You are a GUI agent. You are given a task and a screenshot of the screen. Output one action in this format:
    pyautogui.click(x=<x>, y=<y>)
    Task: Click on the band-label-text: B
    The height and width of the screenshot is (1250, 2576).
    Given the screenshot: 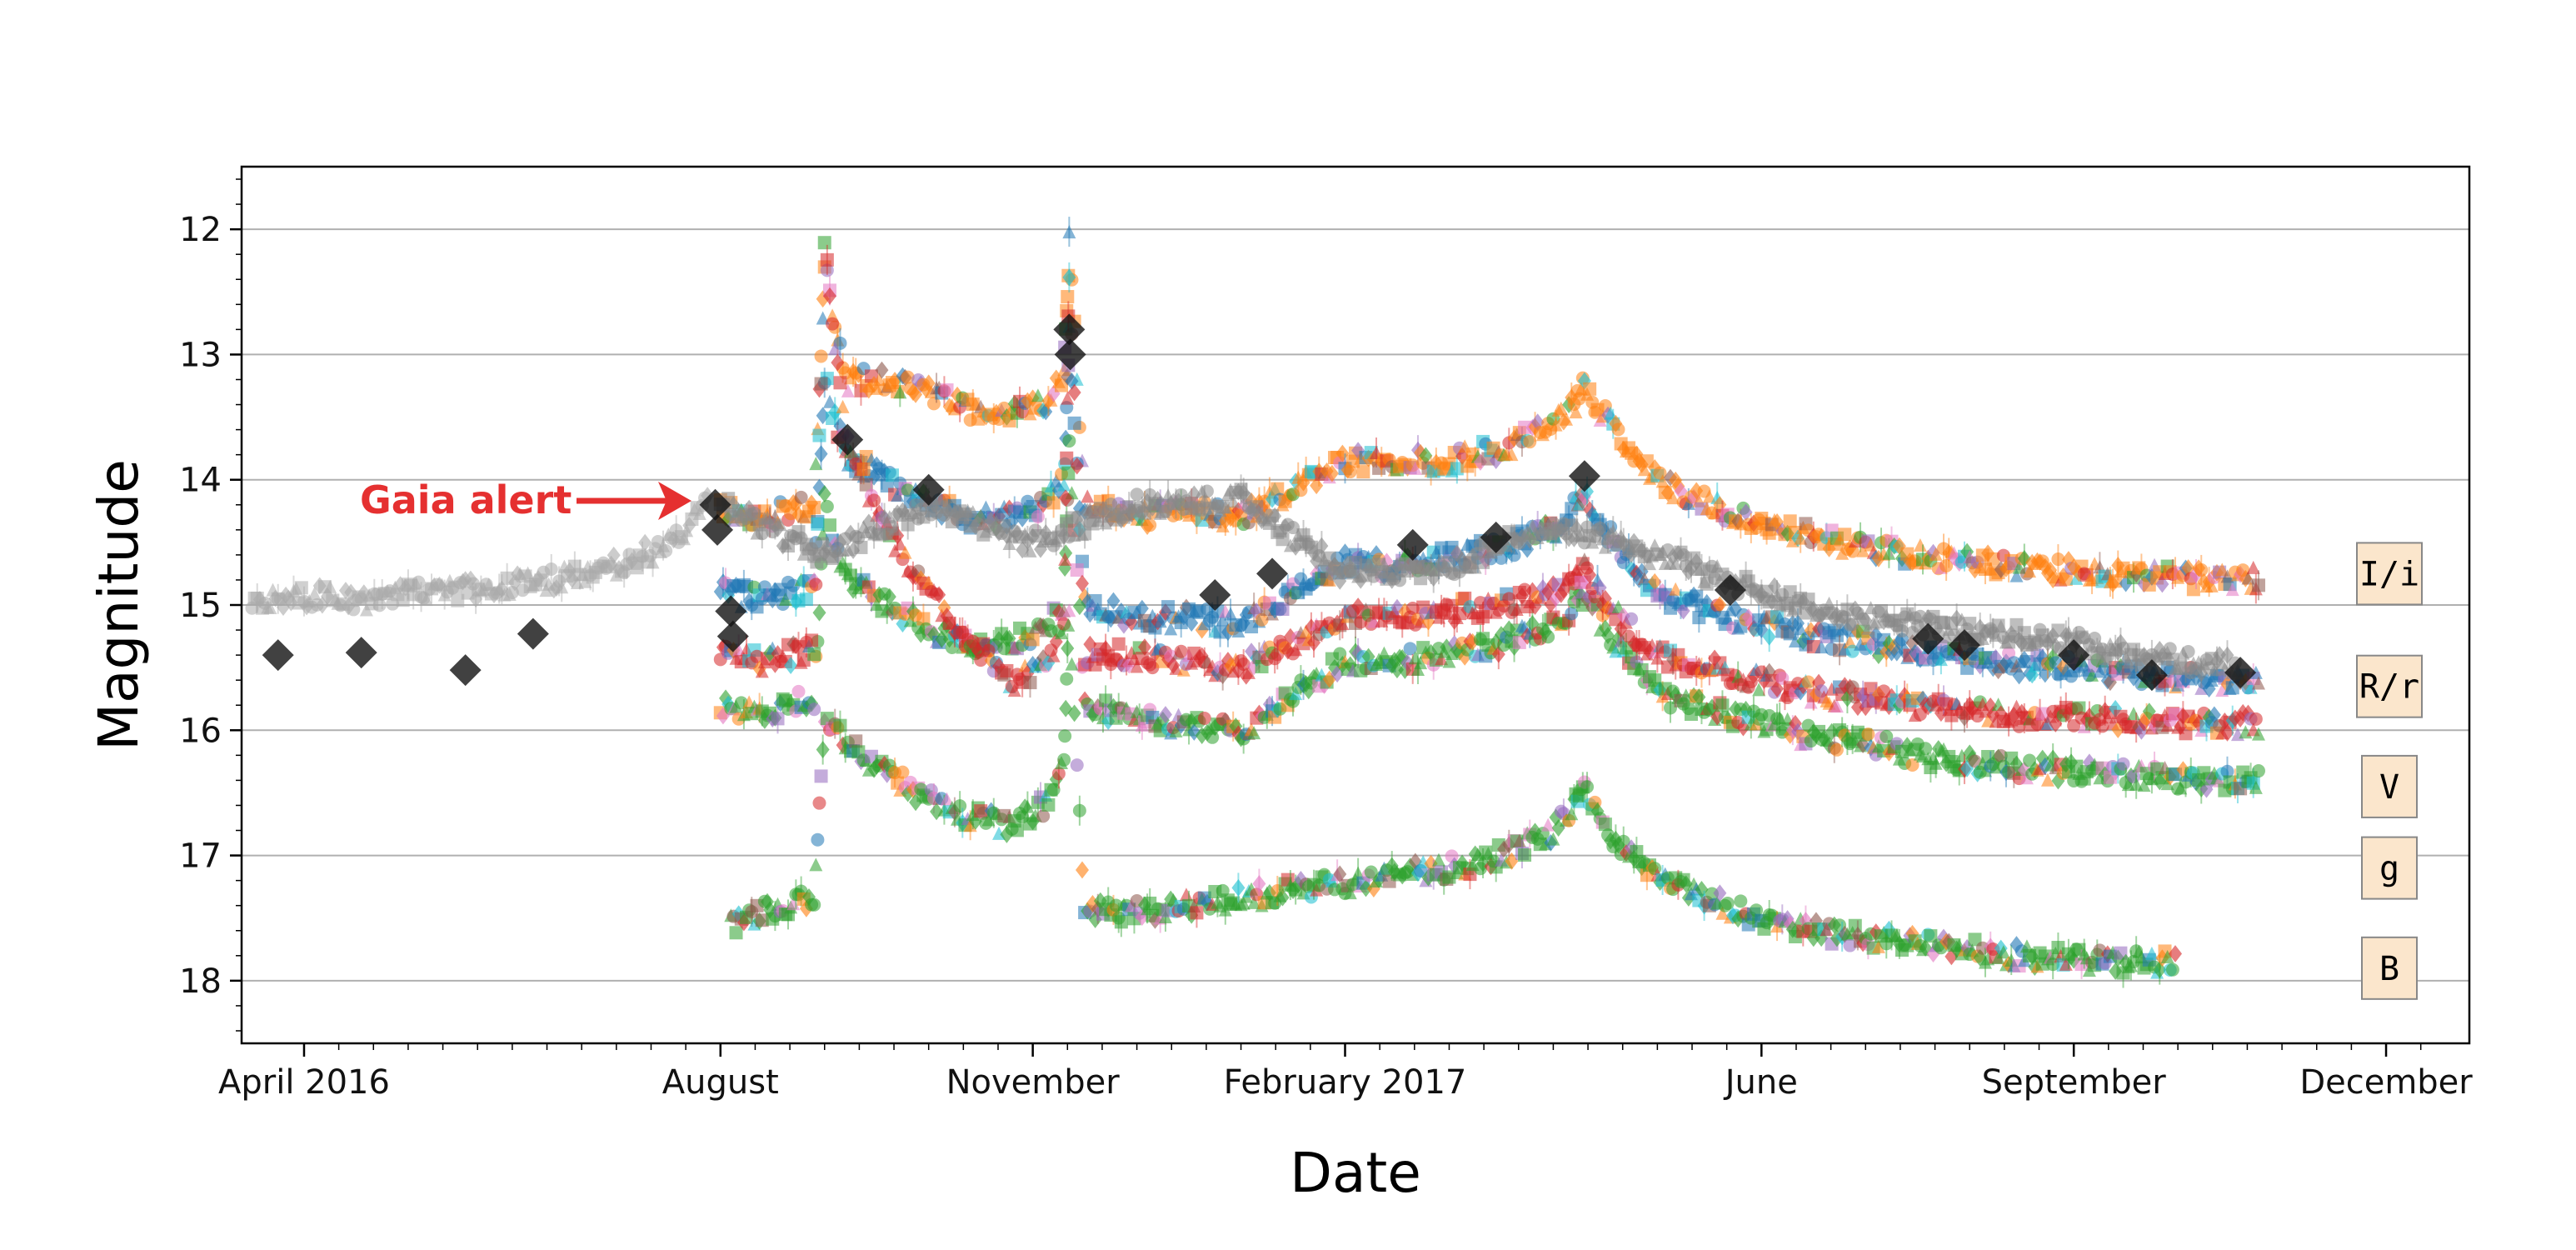 What is the action you would take?
    pyautogui.click(x=2389, y=969)
    